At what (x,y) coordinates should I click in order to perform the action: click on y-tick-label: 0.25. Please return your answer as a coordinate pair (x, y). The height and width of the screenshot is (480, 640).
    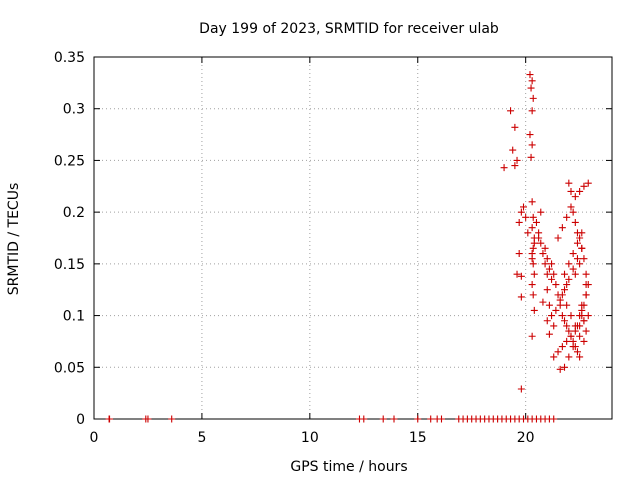
    Looking at the image, I should click on (69, 161).